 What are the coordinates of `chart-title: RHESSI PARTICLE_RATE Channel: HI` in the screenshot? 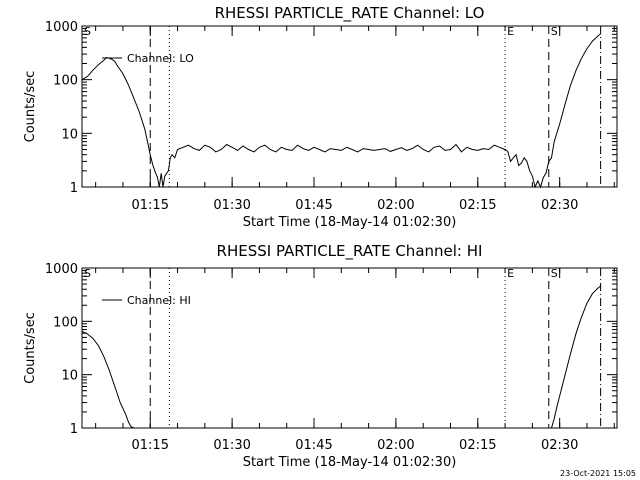 It's located at (350, 251).